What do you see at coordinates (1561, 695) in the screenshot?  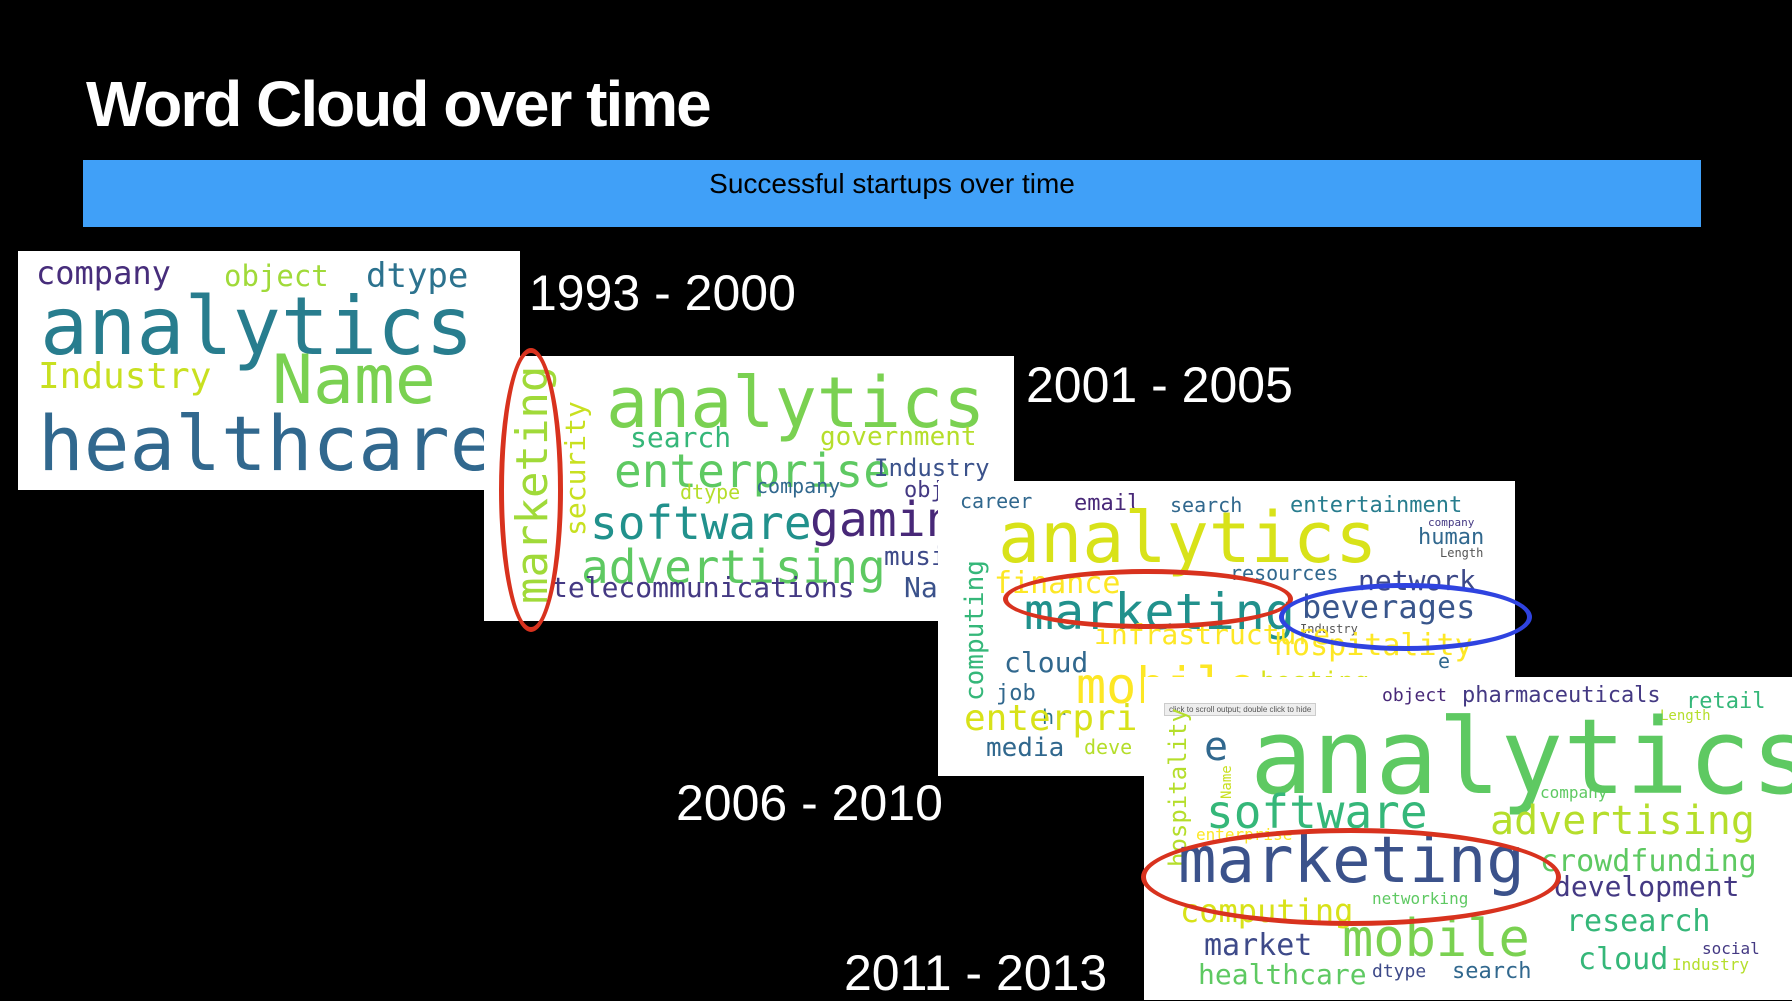 I see `word: pharmaceuticals` at bounding box center [1561, 695].